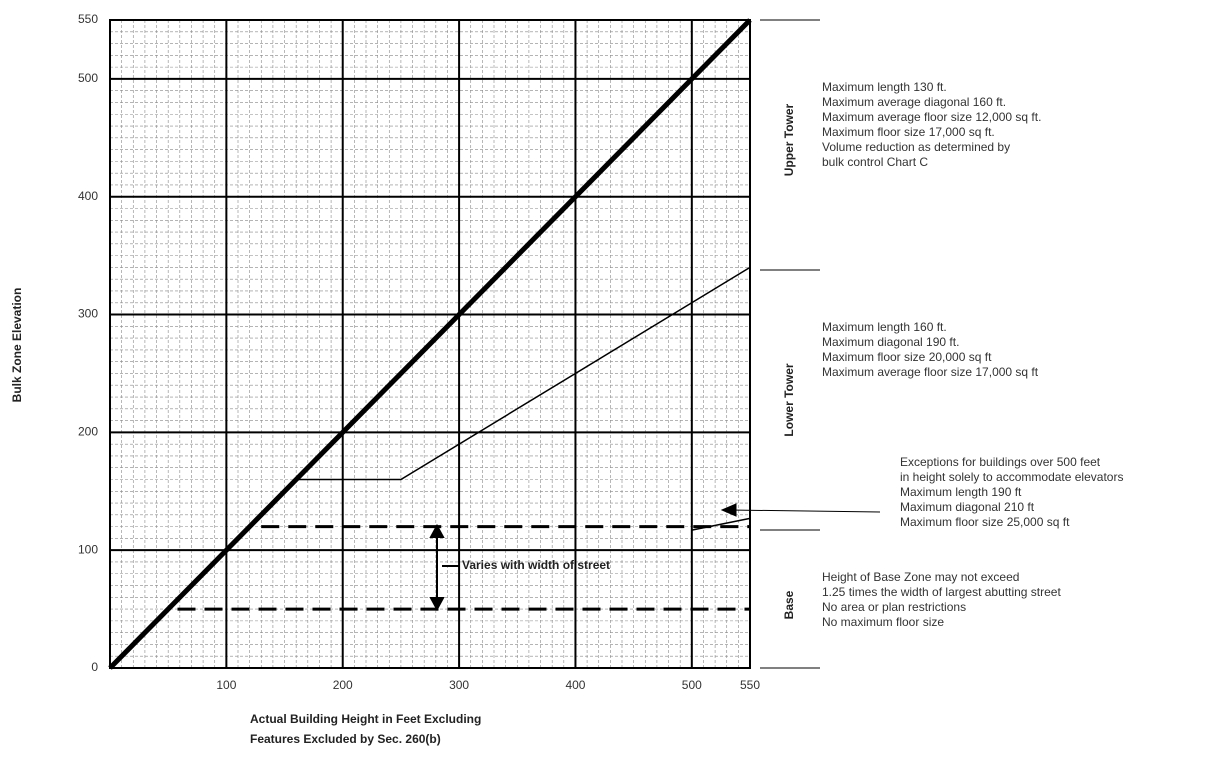 This screenshot has width=1217, height=761. Describe the element at coordinates (875, 162) in the screenshot. I see `zone-note: bulk control Chart C` at that location.